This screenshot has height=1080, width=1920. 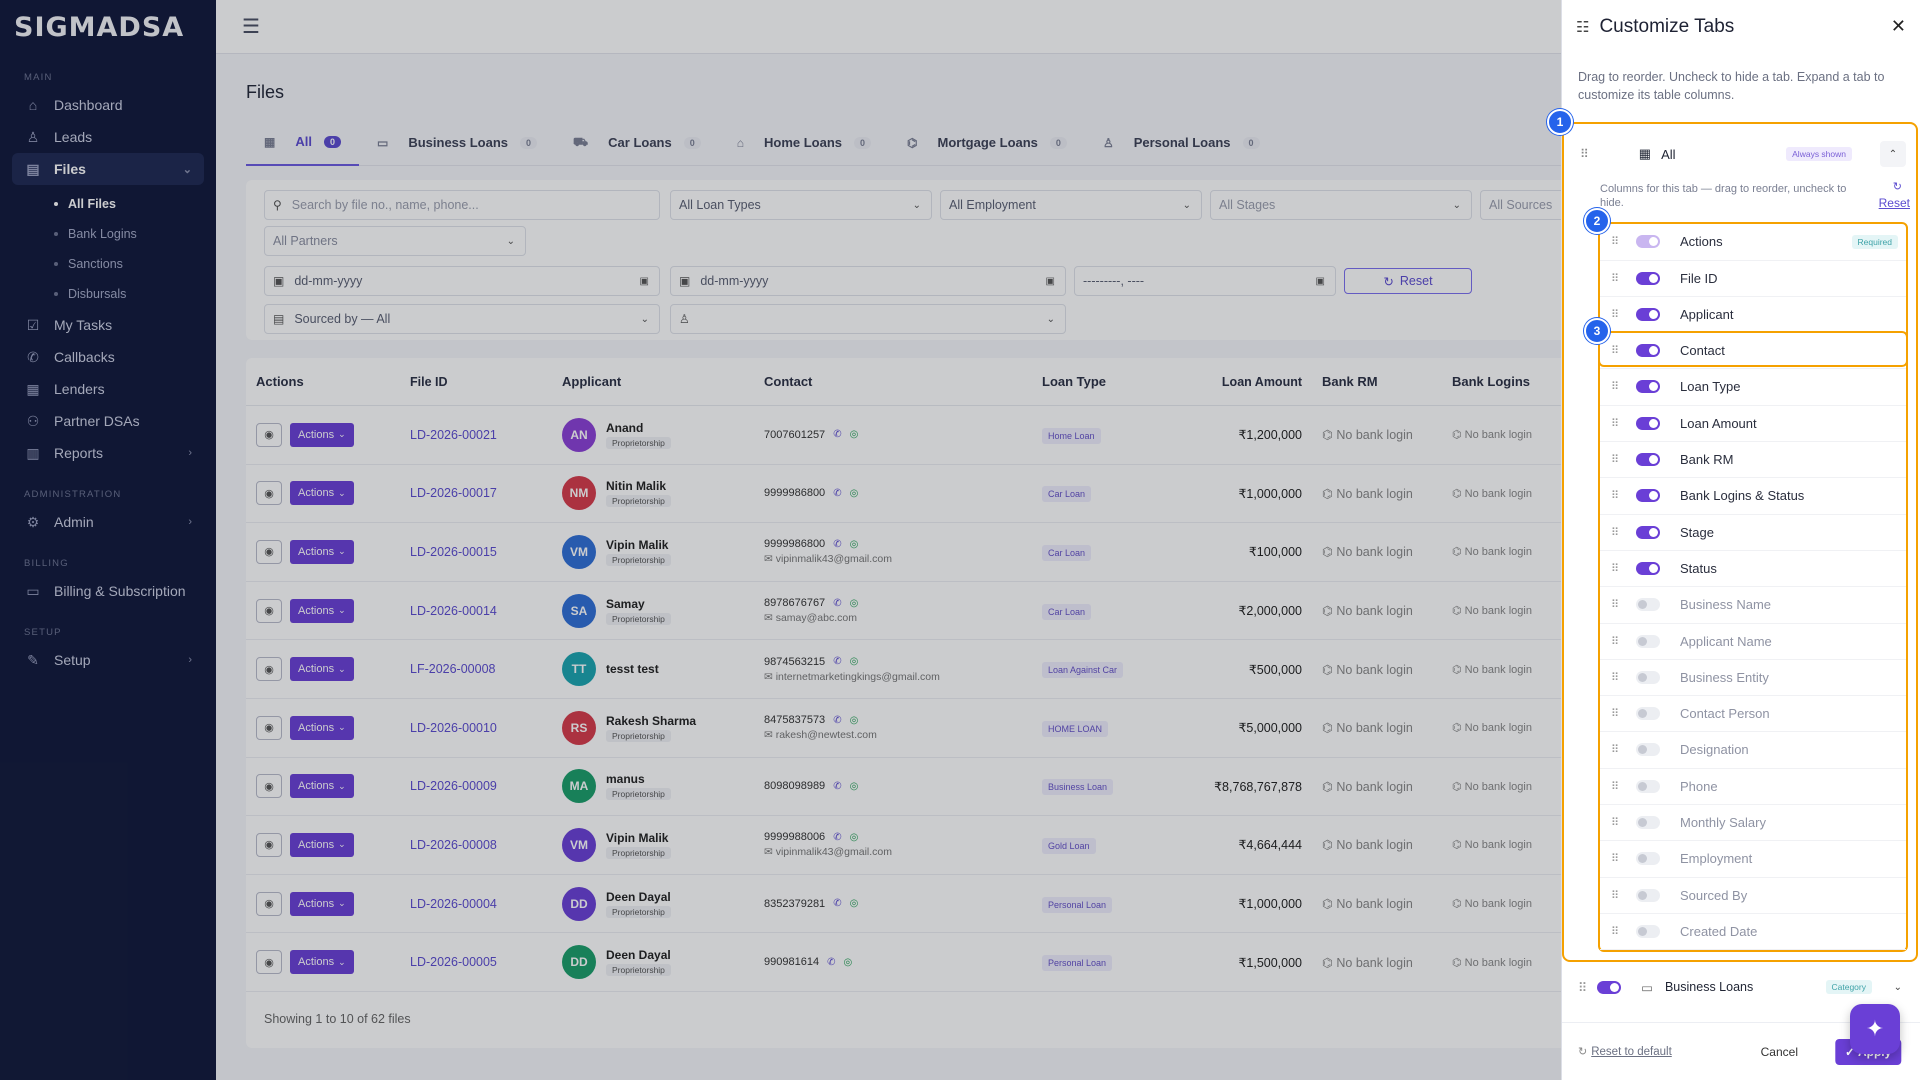 I want to click on sidebar-item-partner-dsas: ⚇ Partner DSAs, so click(x=108, y=421).